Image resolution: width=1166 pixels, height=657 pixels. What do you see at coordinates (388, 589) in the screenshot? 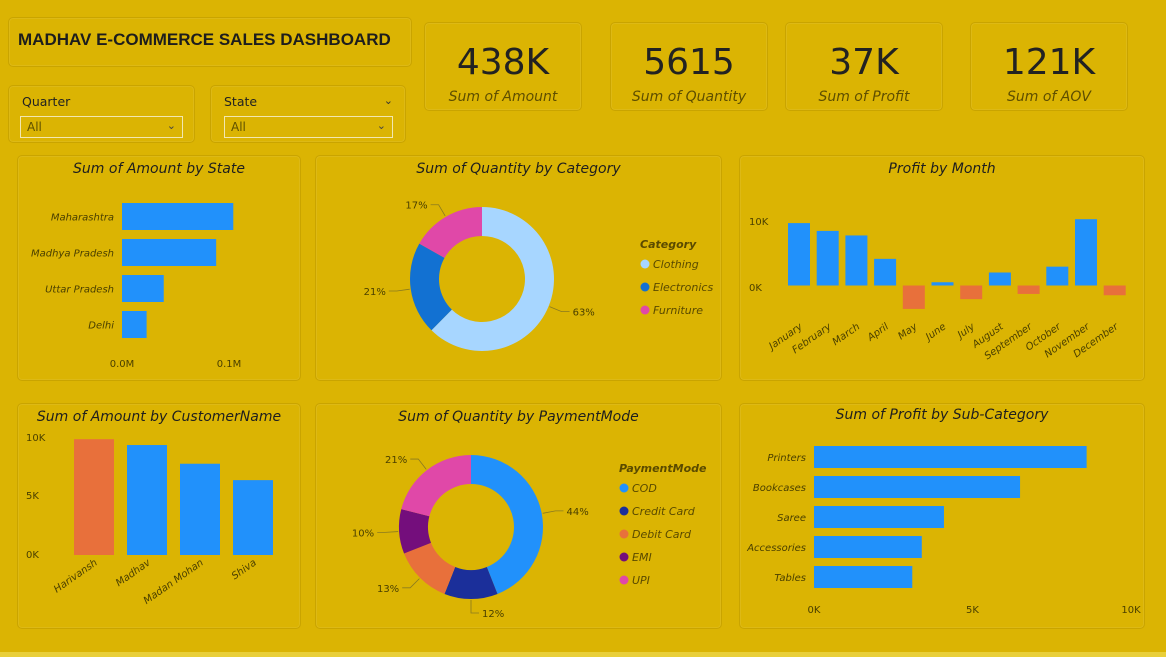
I see `data-label: 13%` at bounding box center [388, 589].